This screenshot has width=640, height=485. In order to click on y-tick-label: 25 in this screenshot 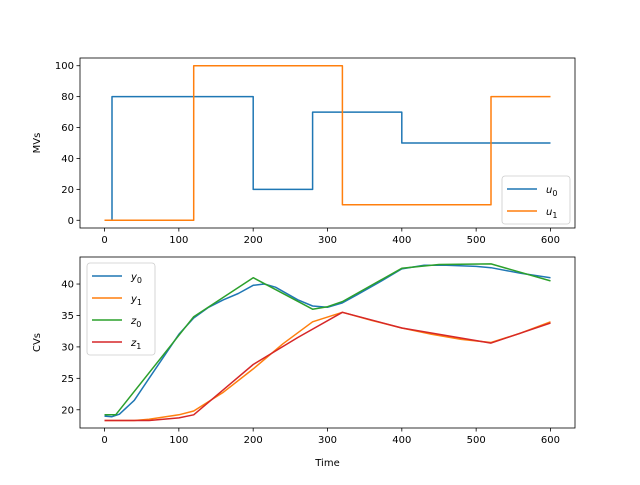, I will do `click(67, 379)`.